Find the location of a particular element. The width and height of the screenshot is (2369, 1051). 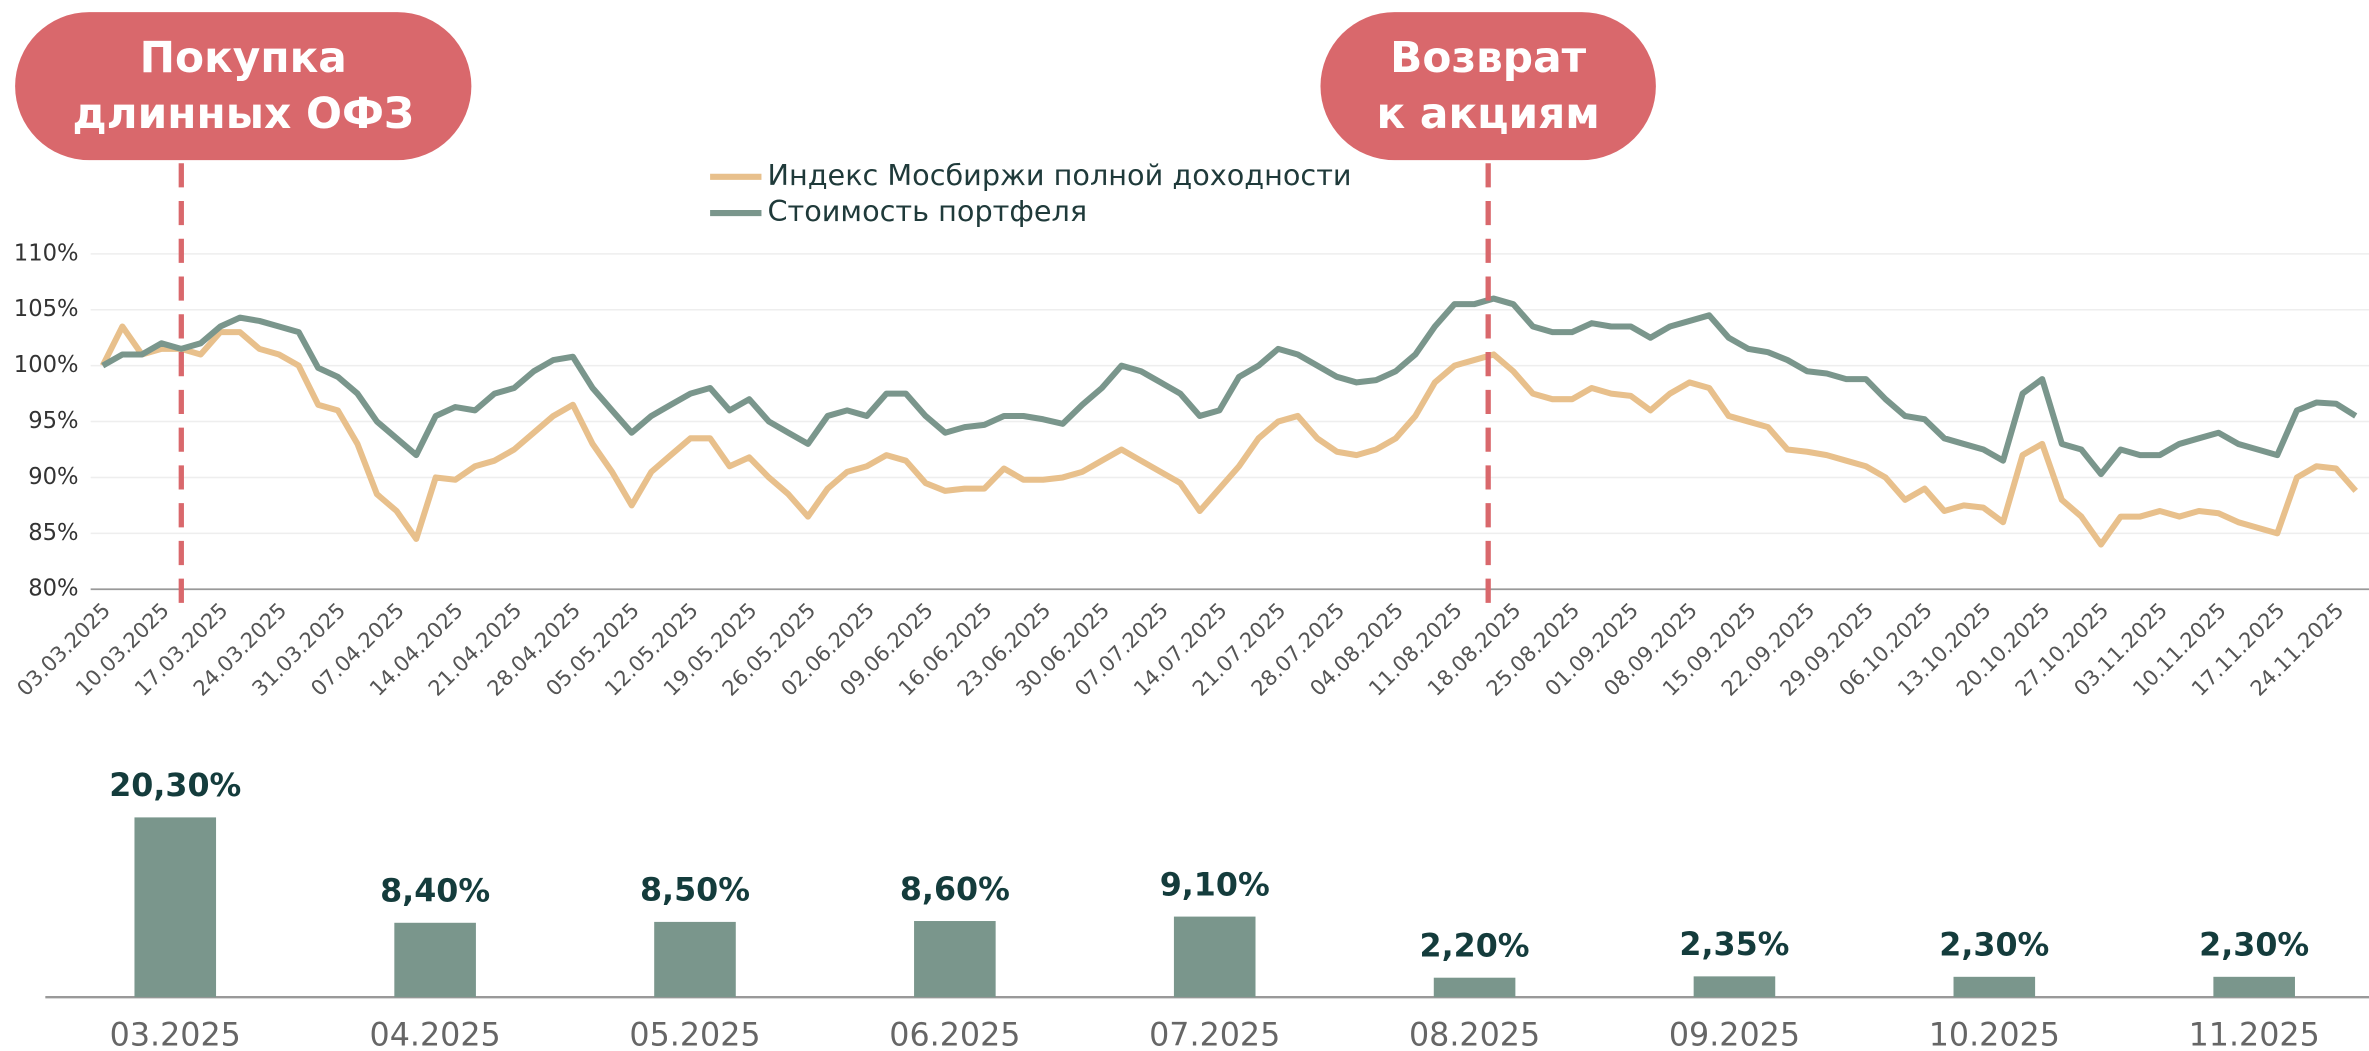

y-tick-label: 100% is located at coordinates (46, 365).